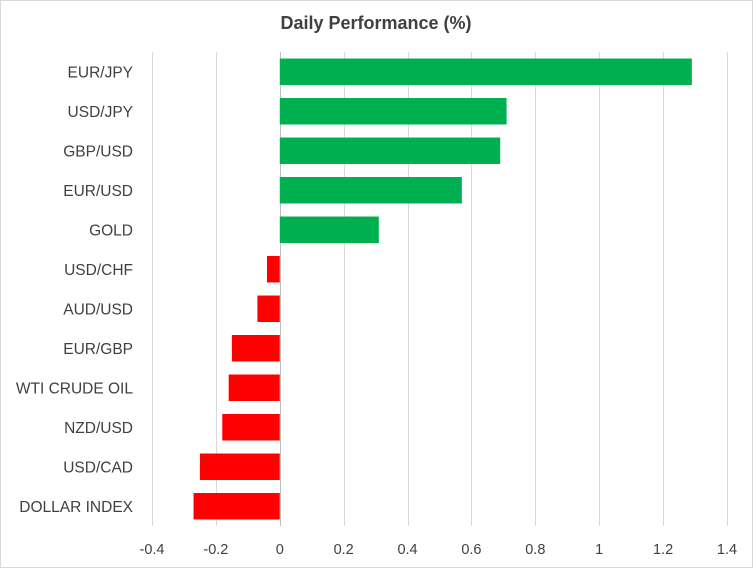 Image resolution: width=753 pixels, height=568 pixels. I want to click on category-label: GOLD, so click(111, 230).